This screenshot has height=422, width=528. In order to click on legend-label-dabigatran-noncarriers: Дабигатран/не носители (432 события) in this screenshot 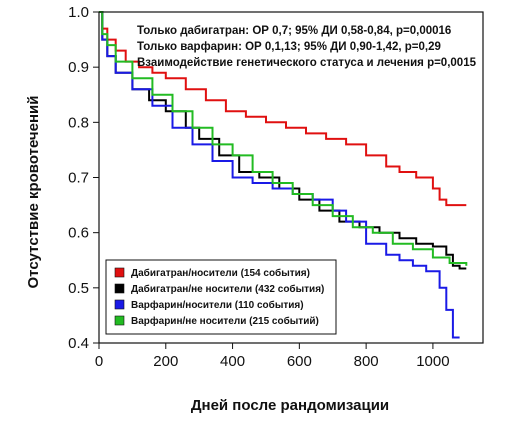, I will do `click(227, 289)`.